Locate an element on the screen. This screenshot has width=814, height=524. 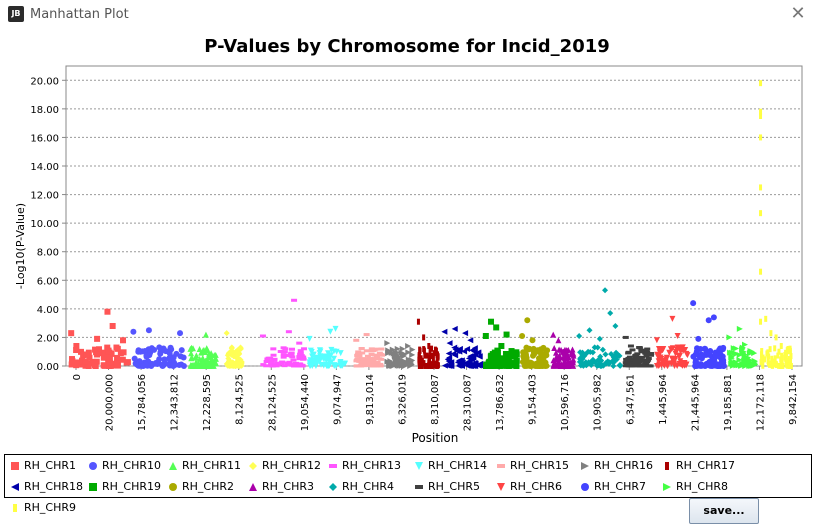
series-rh-chr3 is located at coordinates (563, 350).